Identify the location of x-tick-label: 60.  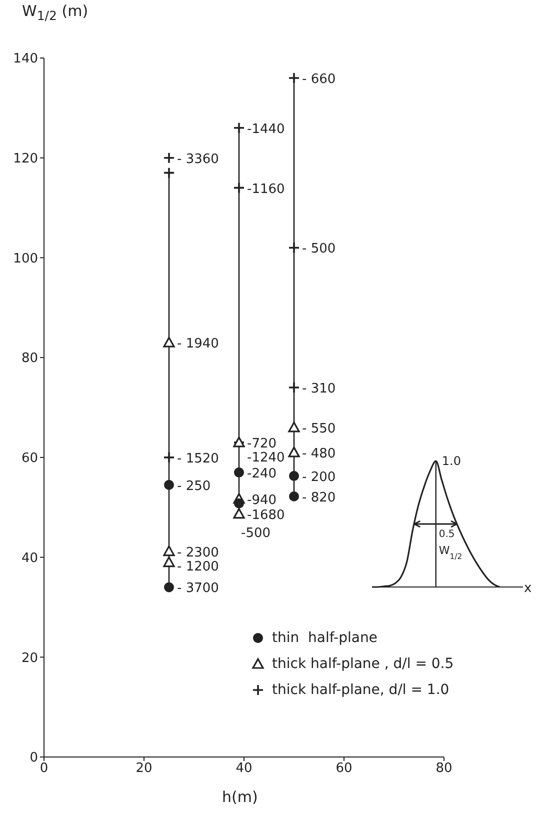
(344, 768).